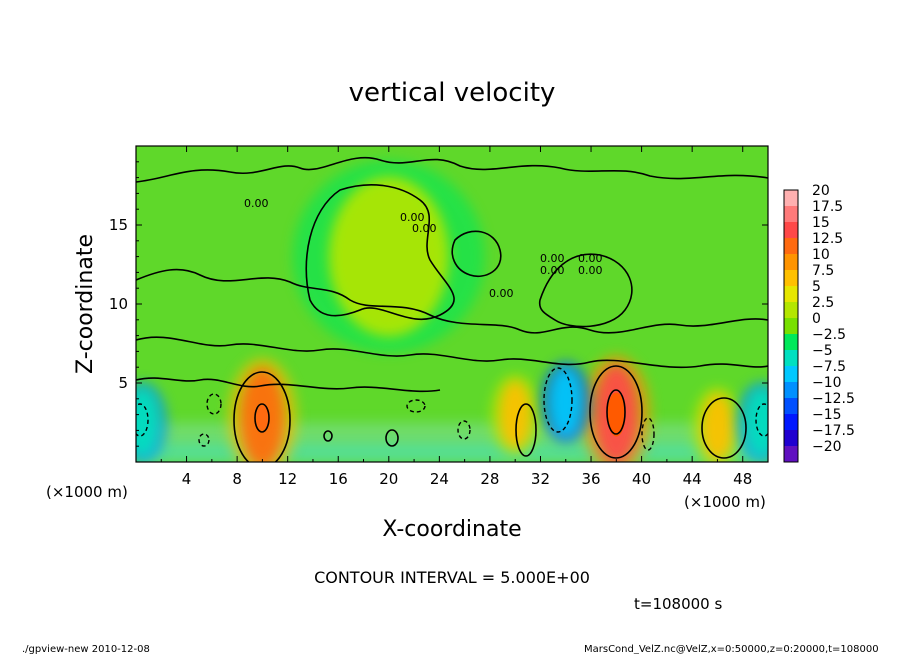 This screenshot has width=904, height=654. What do you see at coordinates (641, 479) in the screenshot?
I see `x-tick-label: 40` at bounding box center [641, 479].